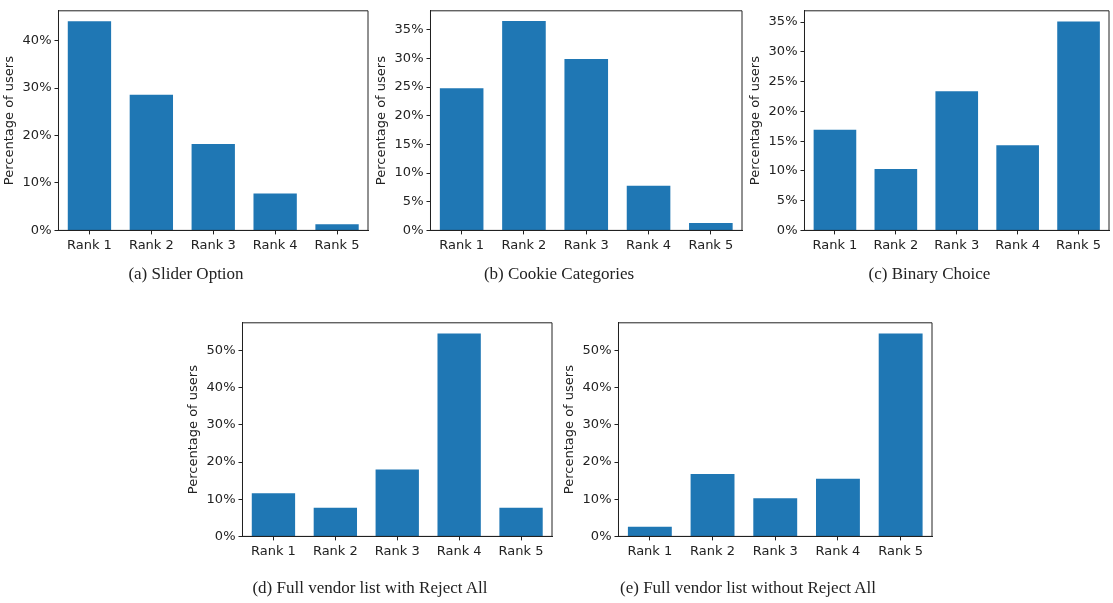 The image size is (1113, 603). I want to click on text: (d) Full vendor list with Reject All, so click(370, 588).